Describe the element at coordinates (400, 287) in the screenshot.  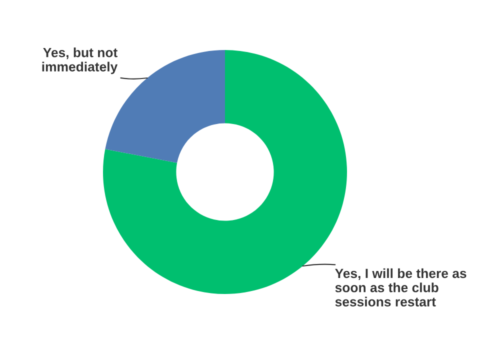
I see `slice-label: Yes, I will be there as soon as the club sessions restart` at that location.